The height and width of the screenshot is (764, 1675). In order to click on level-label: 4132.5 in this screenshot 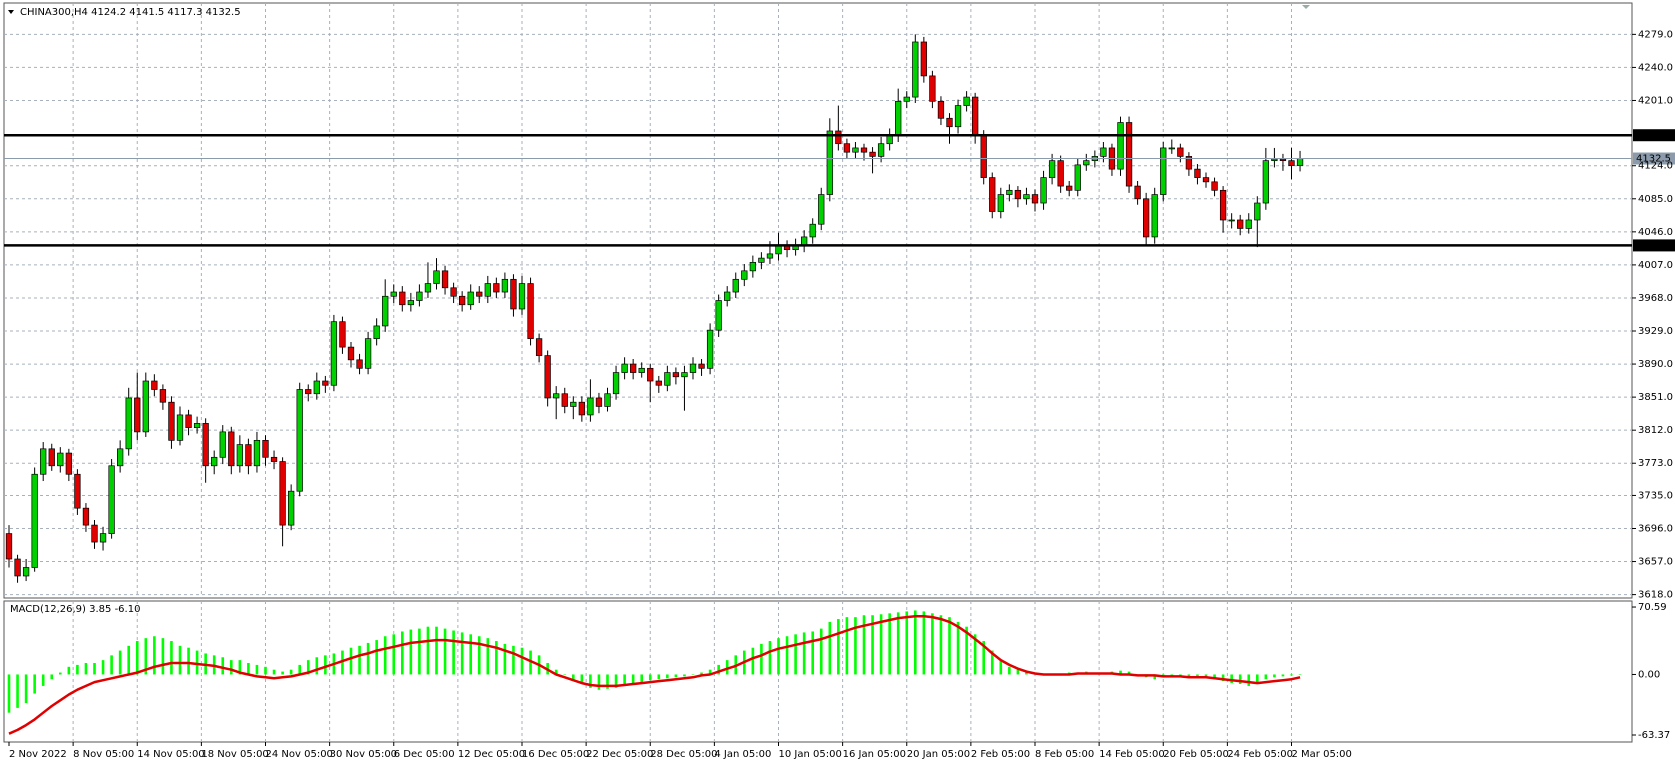, I will do `click(1653, 159)`.